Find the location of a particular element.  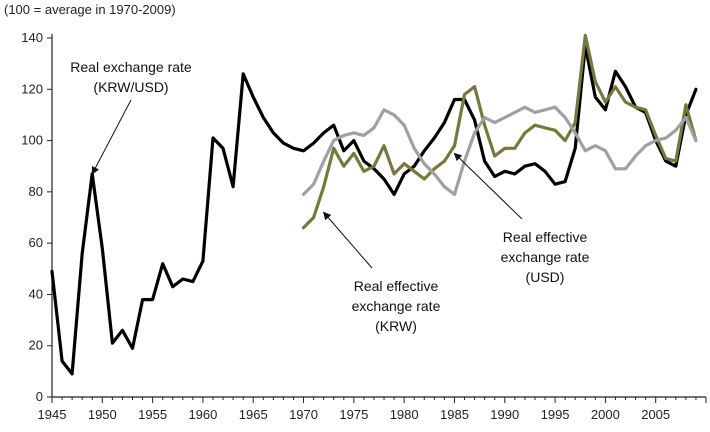

x-tick-label: 1990 is located at coordinates (504, 414).